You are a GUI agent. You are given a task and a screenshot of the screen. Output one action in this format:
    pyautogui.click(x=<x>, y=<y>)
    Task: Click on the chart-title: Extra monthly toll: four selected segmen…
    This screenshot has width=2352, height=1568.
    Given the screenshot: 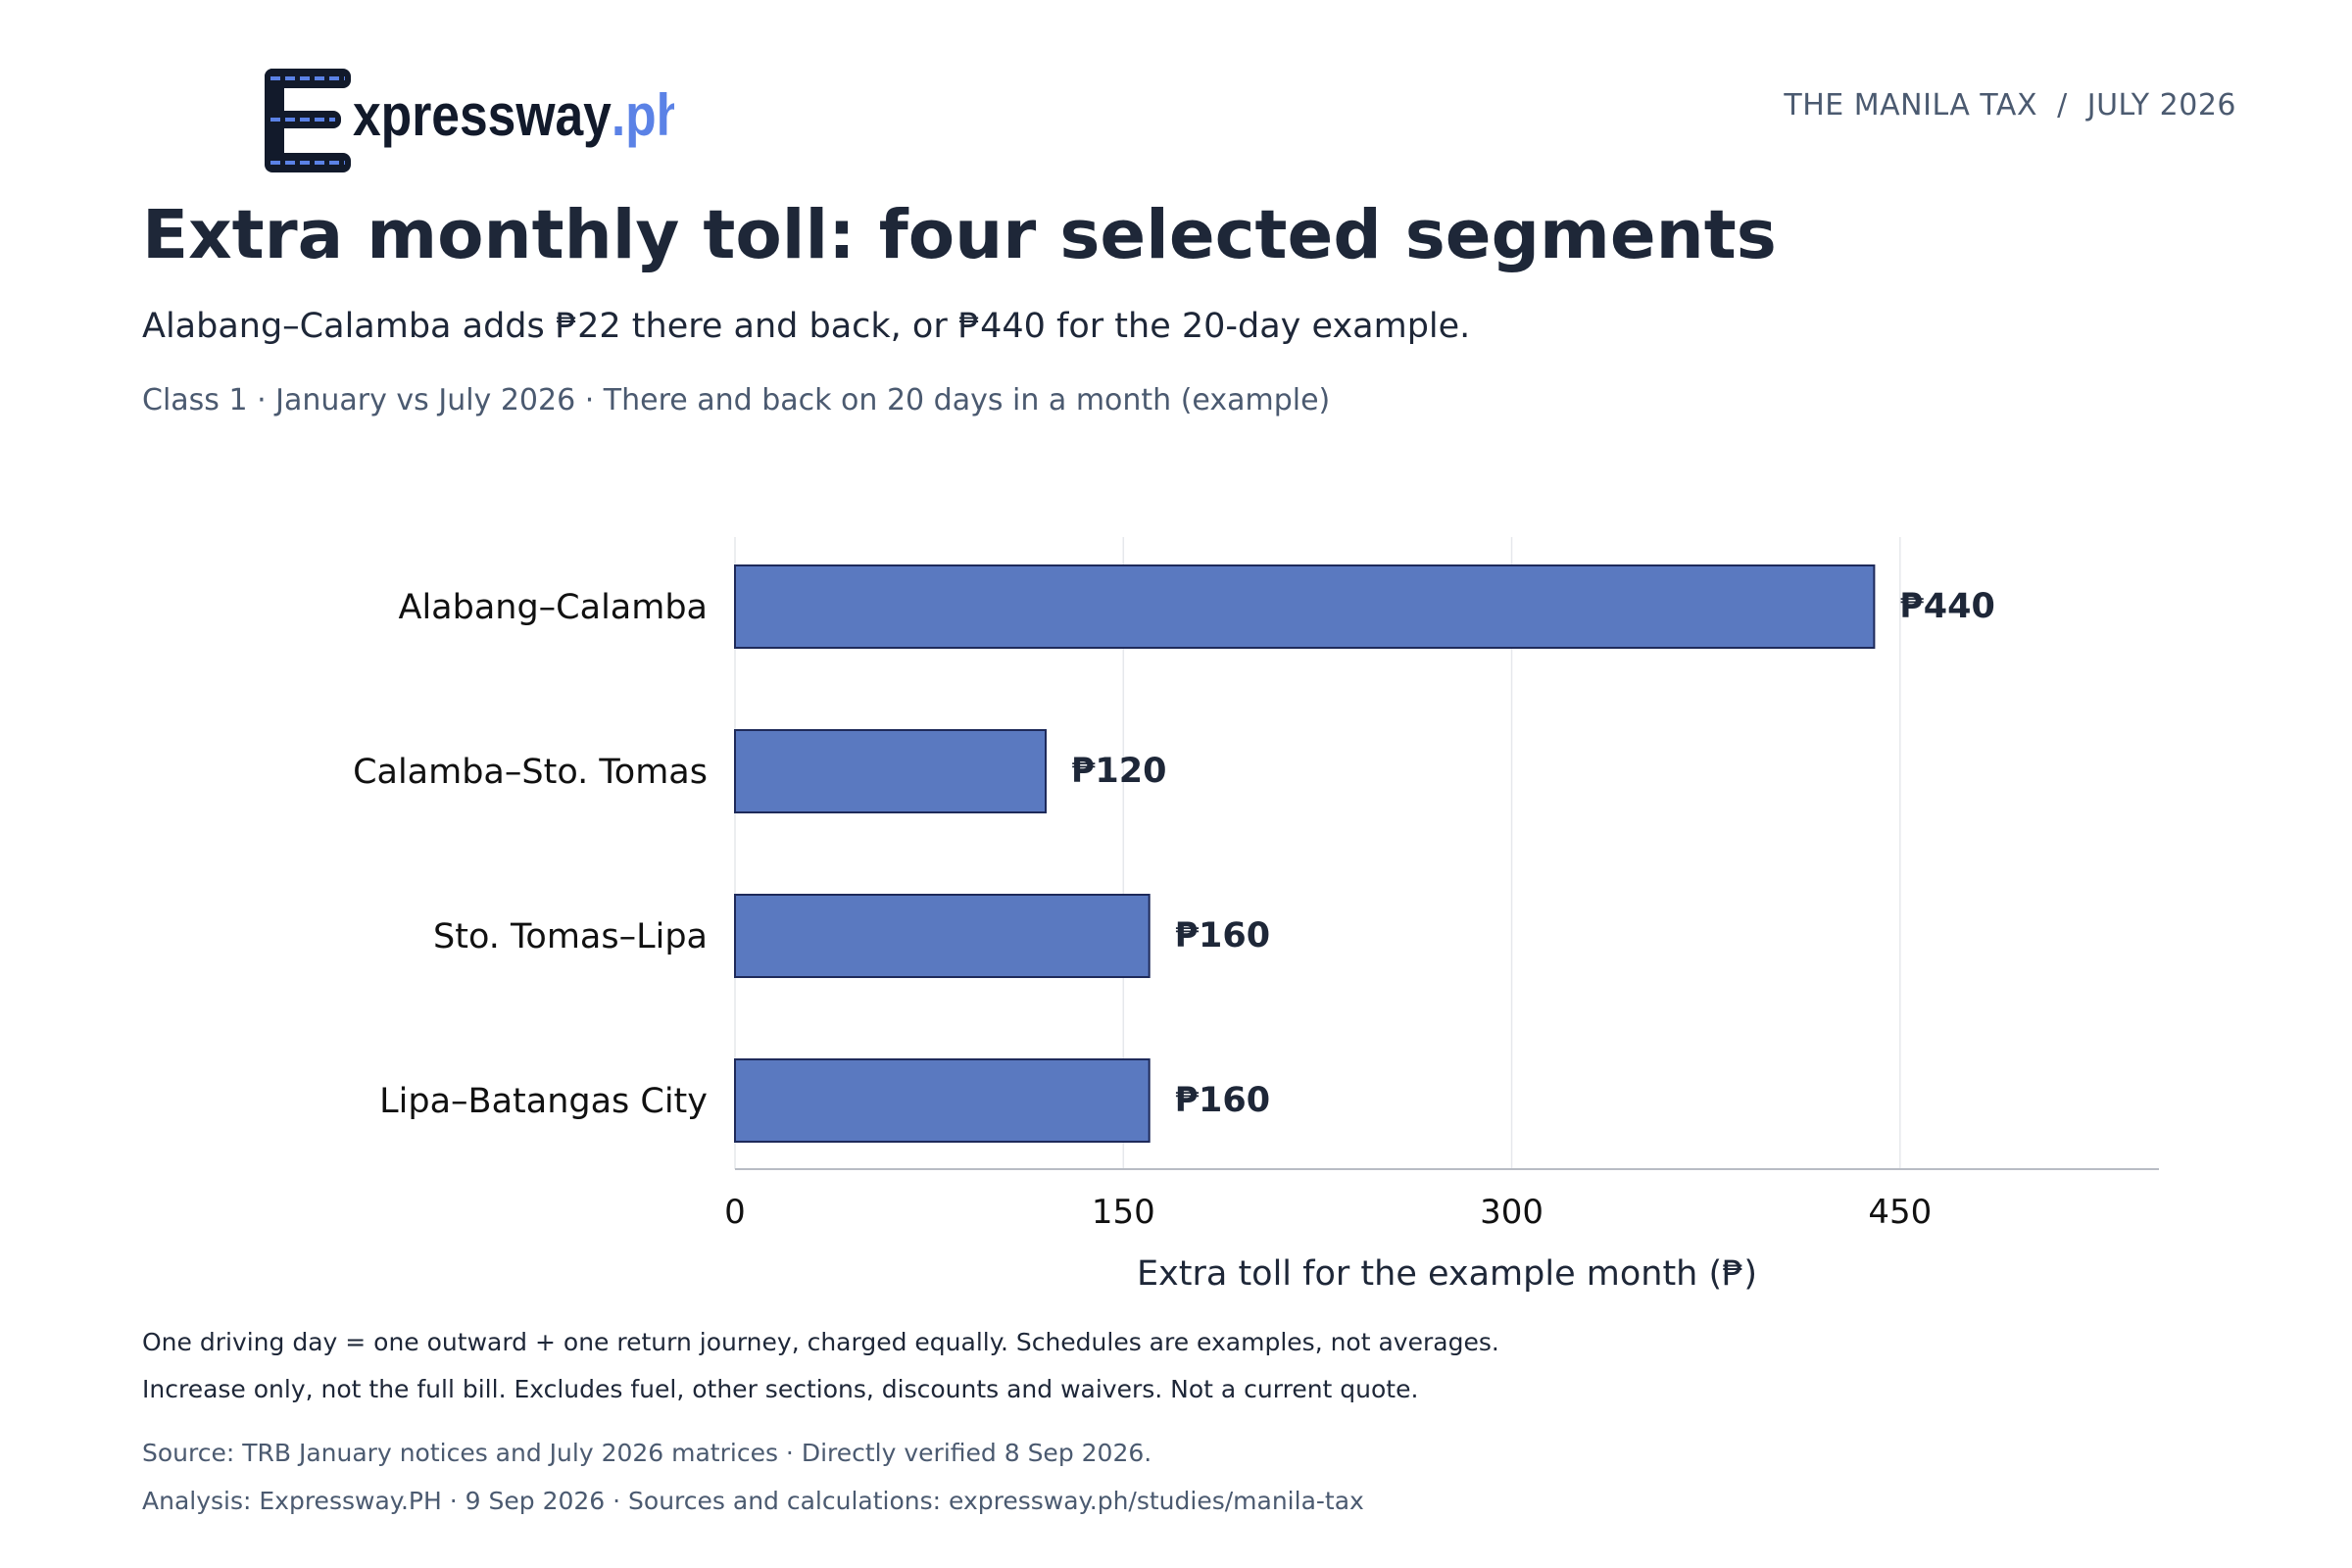 What is the action you would take?
    pyautogui.click(x=959, y=235)
    